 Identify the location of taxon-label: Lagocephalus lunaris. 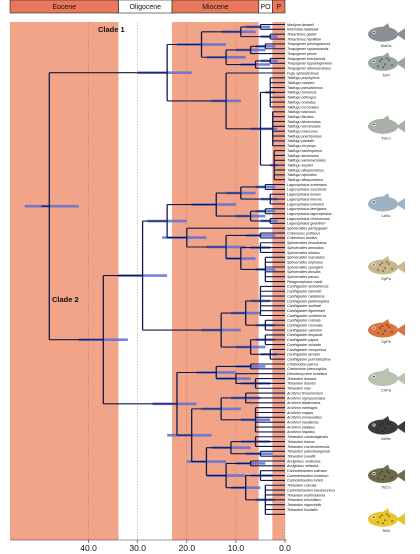
(304, 195).